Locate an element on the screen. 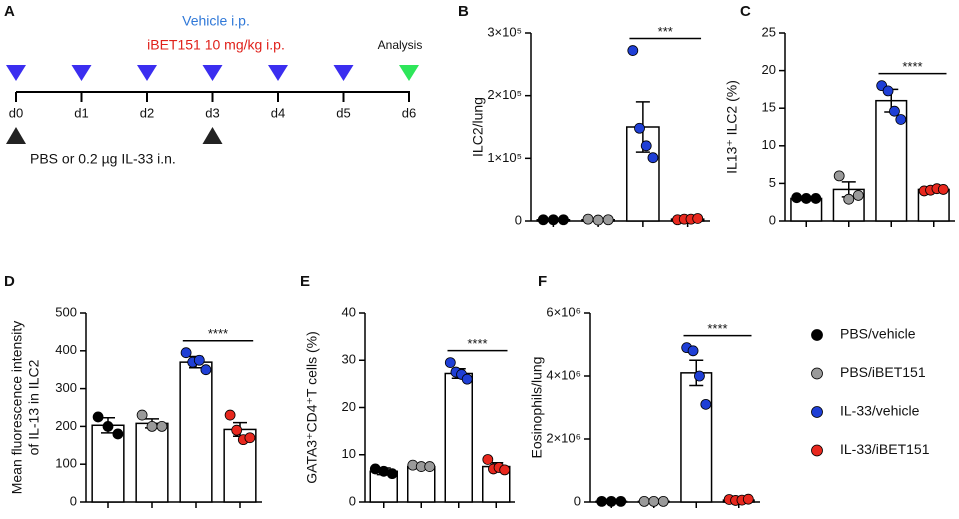 The height and width of the screenshot is (519, 959). day-label: d1 is located at coordinates (81, 112).